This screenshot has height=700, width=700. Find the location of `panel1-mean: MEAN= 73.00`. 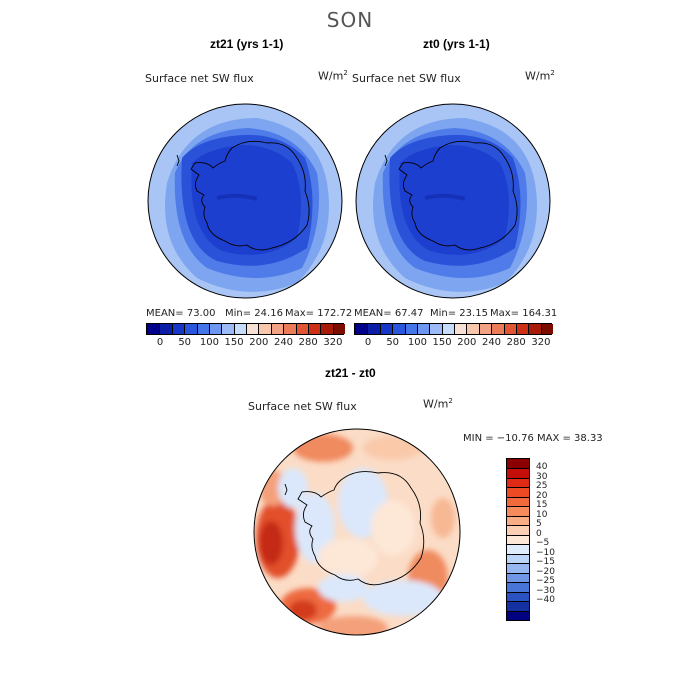

panel1-mean: MEAN= 73.00 is located at coordinates (181, 313).